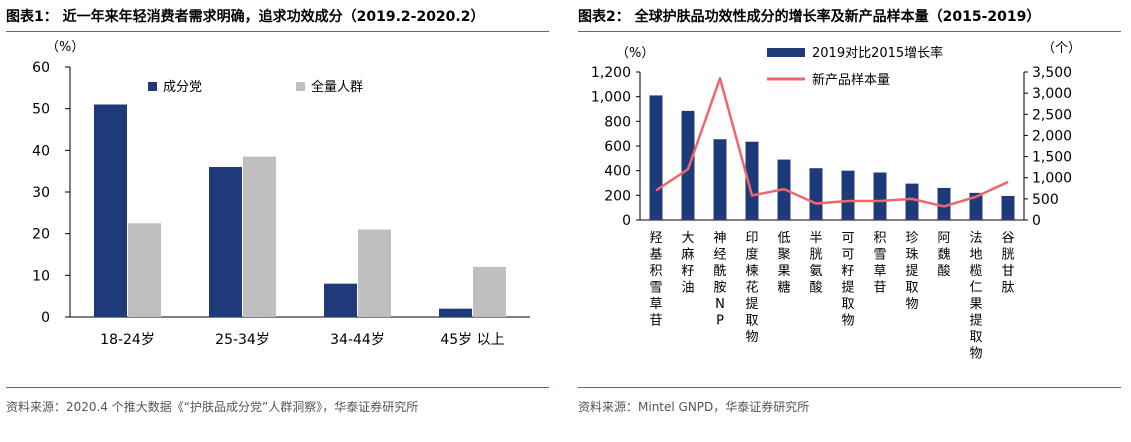  Describe the element at coordinates (65, 47) in the screenshot. I see `y-axis-unit-label: （%）` at that location.